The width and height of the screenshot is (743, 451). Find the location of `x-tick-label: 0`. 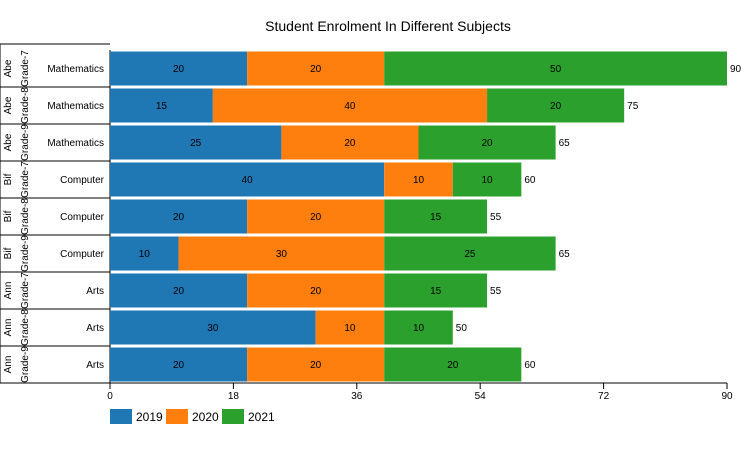

x-tick-label: 0 is located at coordinates (110, 396).